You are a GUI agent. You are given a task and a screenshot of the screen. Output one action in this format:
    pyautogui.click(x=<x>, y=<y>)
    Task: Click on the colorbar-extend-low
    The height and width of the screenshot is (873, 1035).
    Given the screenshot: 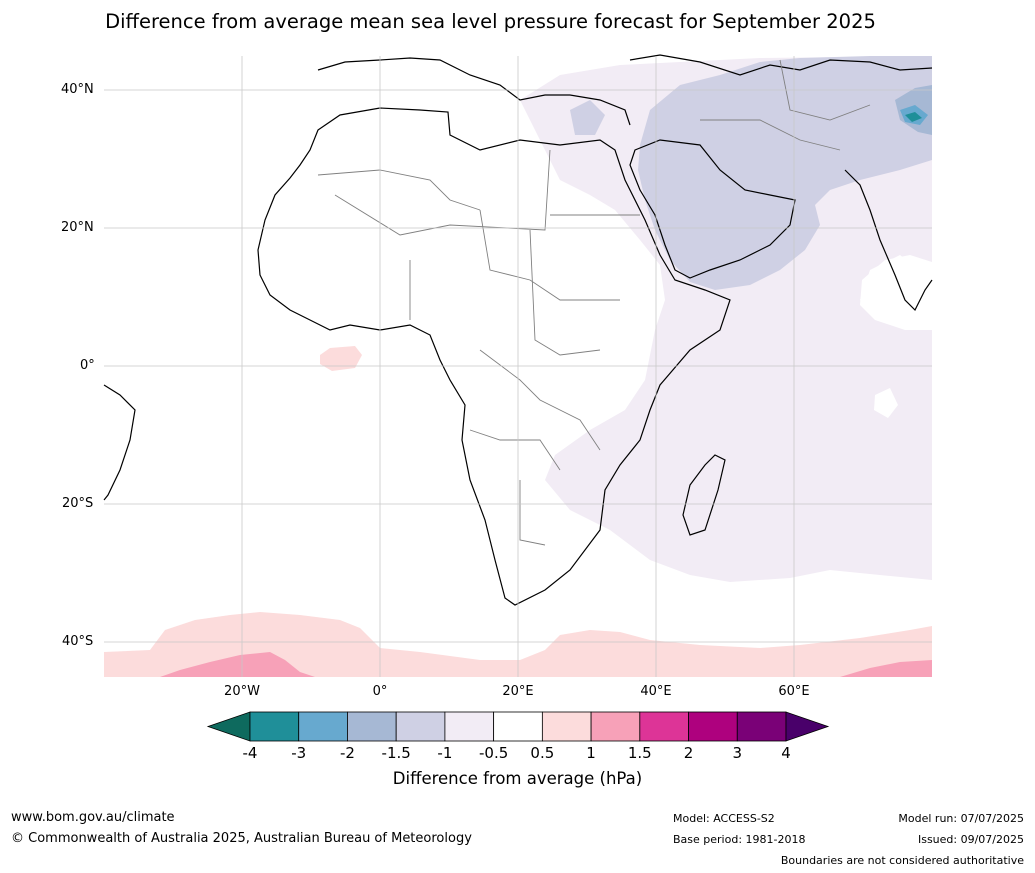 What is the action you would take?
    pyautogui.click(x=228, y=726)
    